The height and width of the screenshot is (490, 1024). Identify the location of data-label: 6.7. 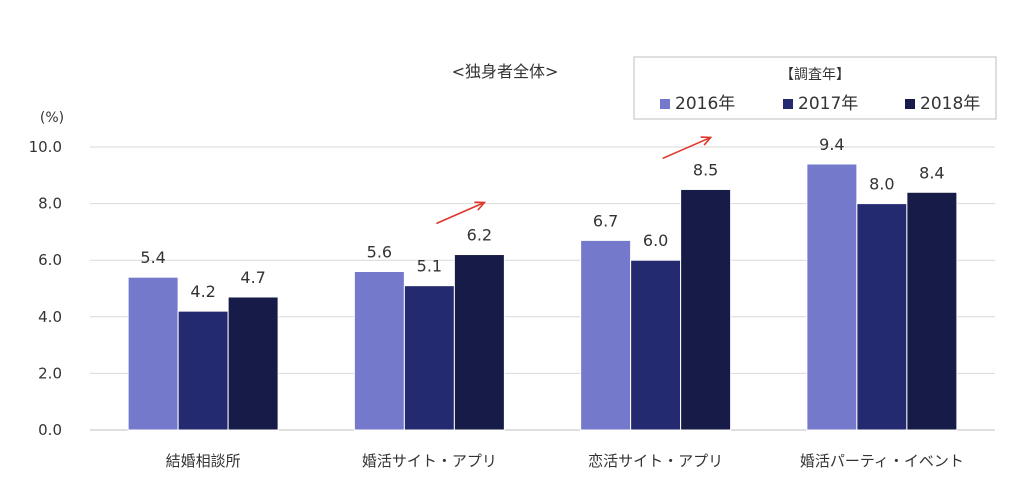
(605, 220).